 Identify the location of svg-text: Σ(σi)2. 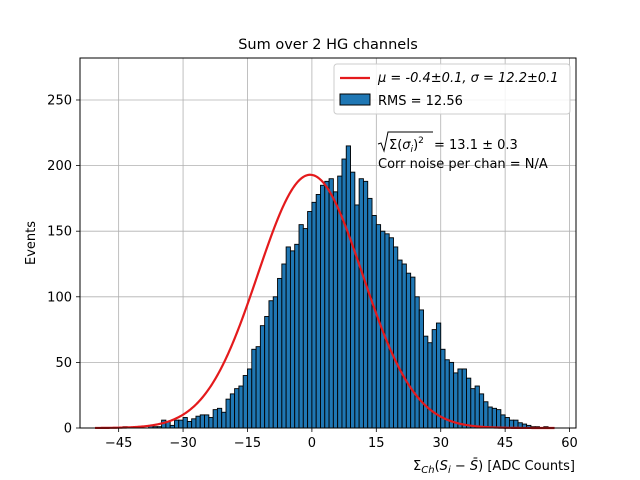
(406, 145).